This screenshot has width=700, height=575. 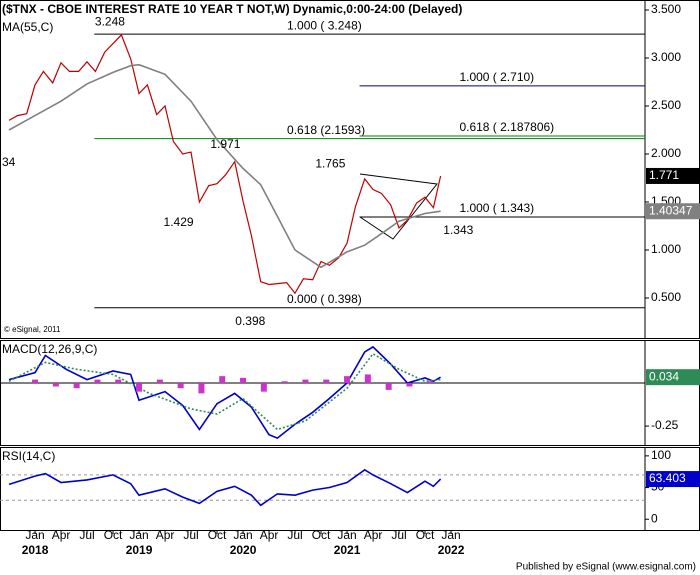 I want to click on year-label: 2022, so click(x=451, y=550).